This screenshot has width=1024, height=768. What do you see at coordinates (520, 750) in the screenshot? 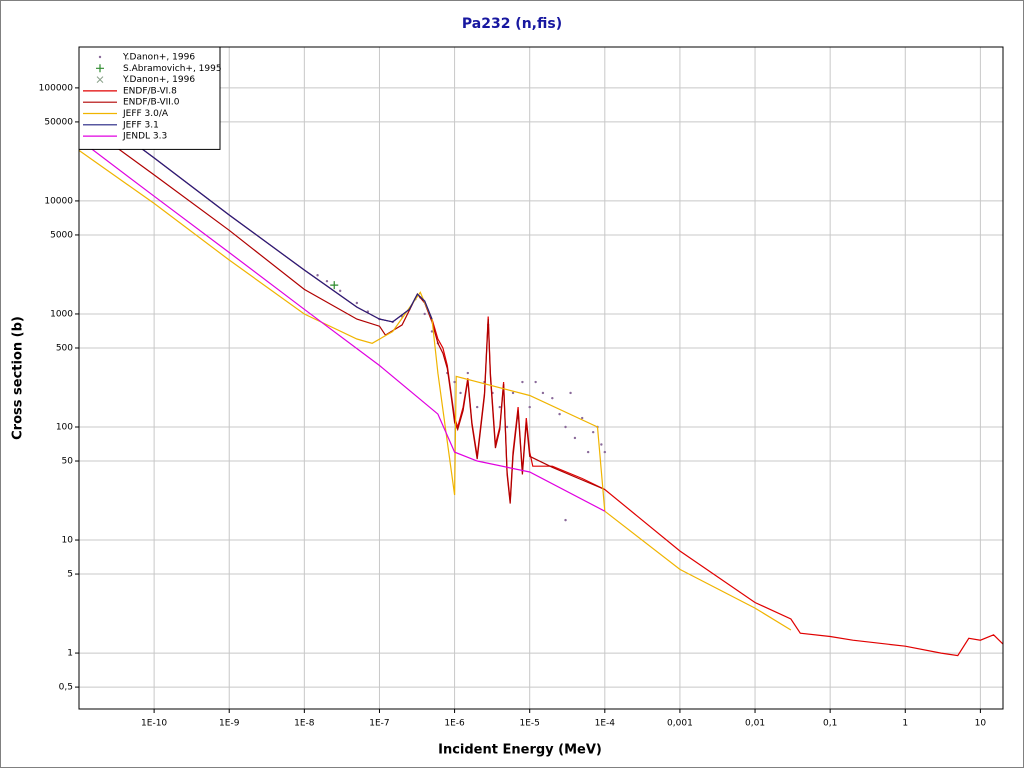
I see `x-axis-label: Incident Energy (MeV)` at bounding box center [520, 750].